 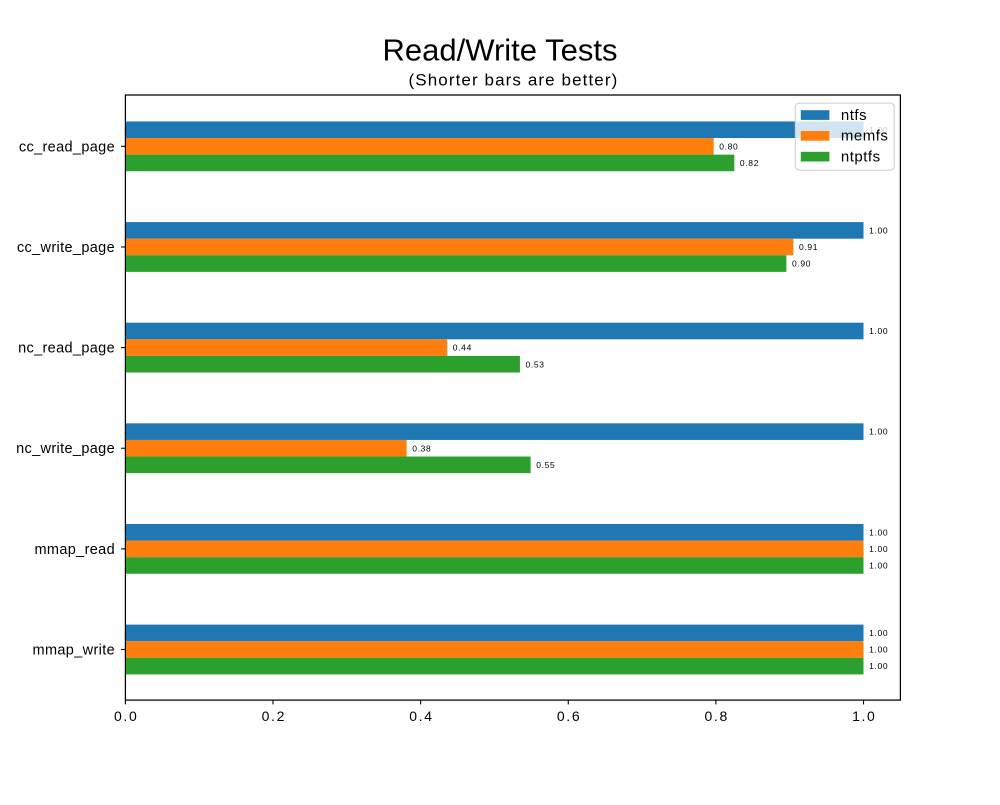 What do you see at coordinates (854, 115) in the screenshot?
I see `svg-text: ntfs` at bounding box center [854, 115].